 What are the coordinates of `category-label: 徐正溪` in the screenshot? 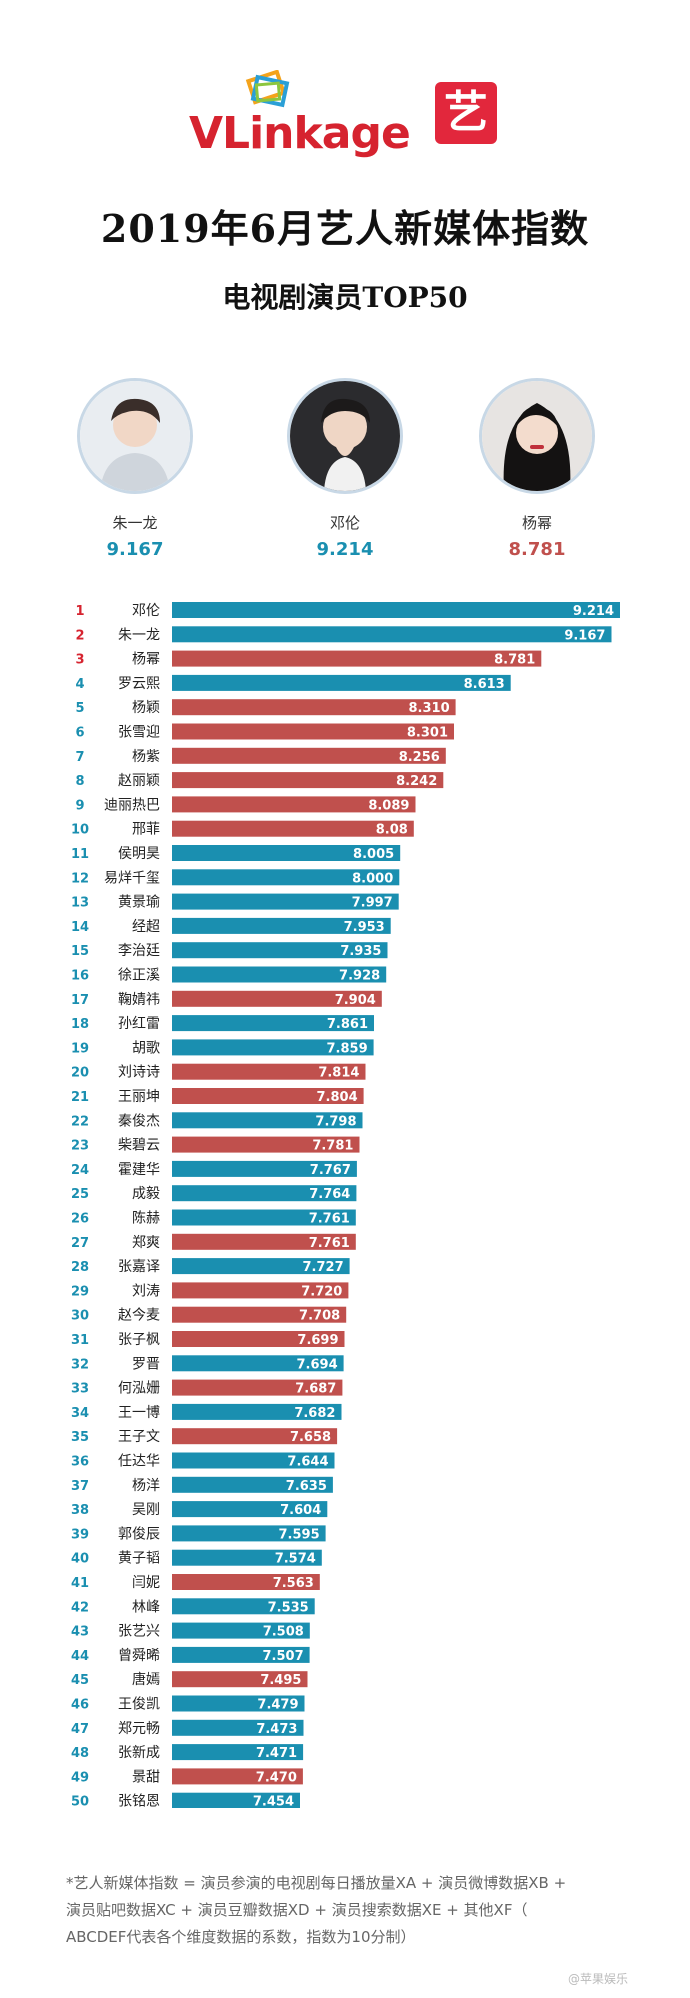 It's located at (139, 976).